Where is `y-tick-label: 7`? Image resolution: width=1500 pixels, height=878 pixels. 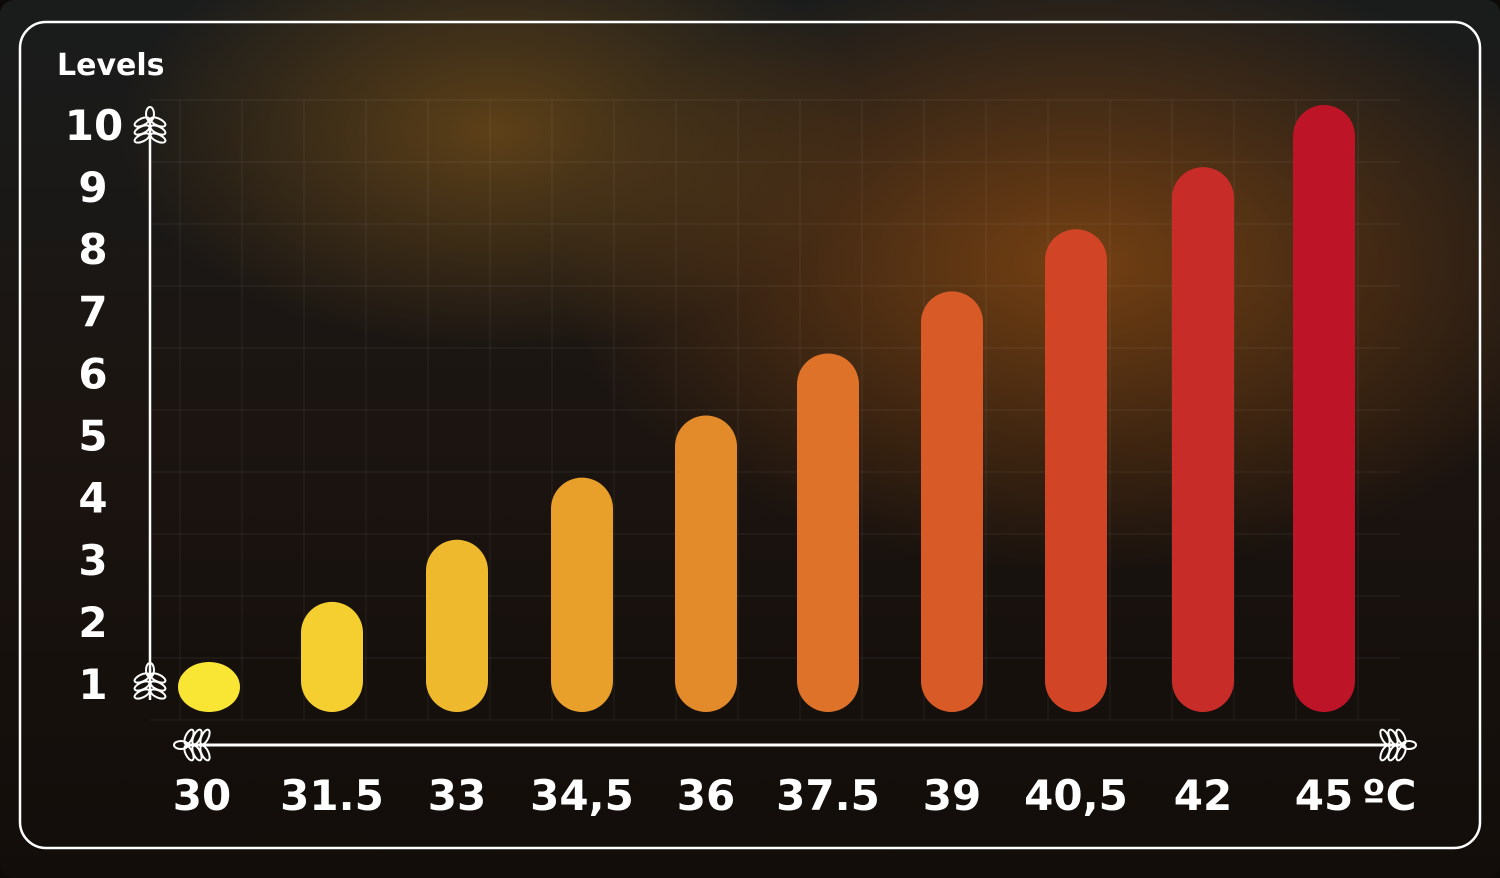 y-tick-label: 7 is located at coordinates (92, 311).